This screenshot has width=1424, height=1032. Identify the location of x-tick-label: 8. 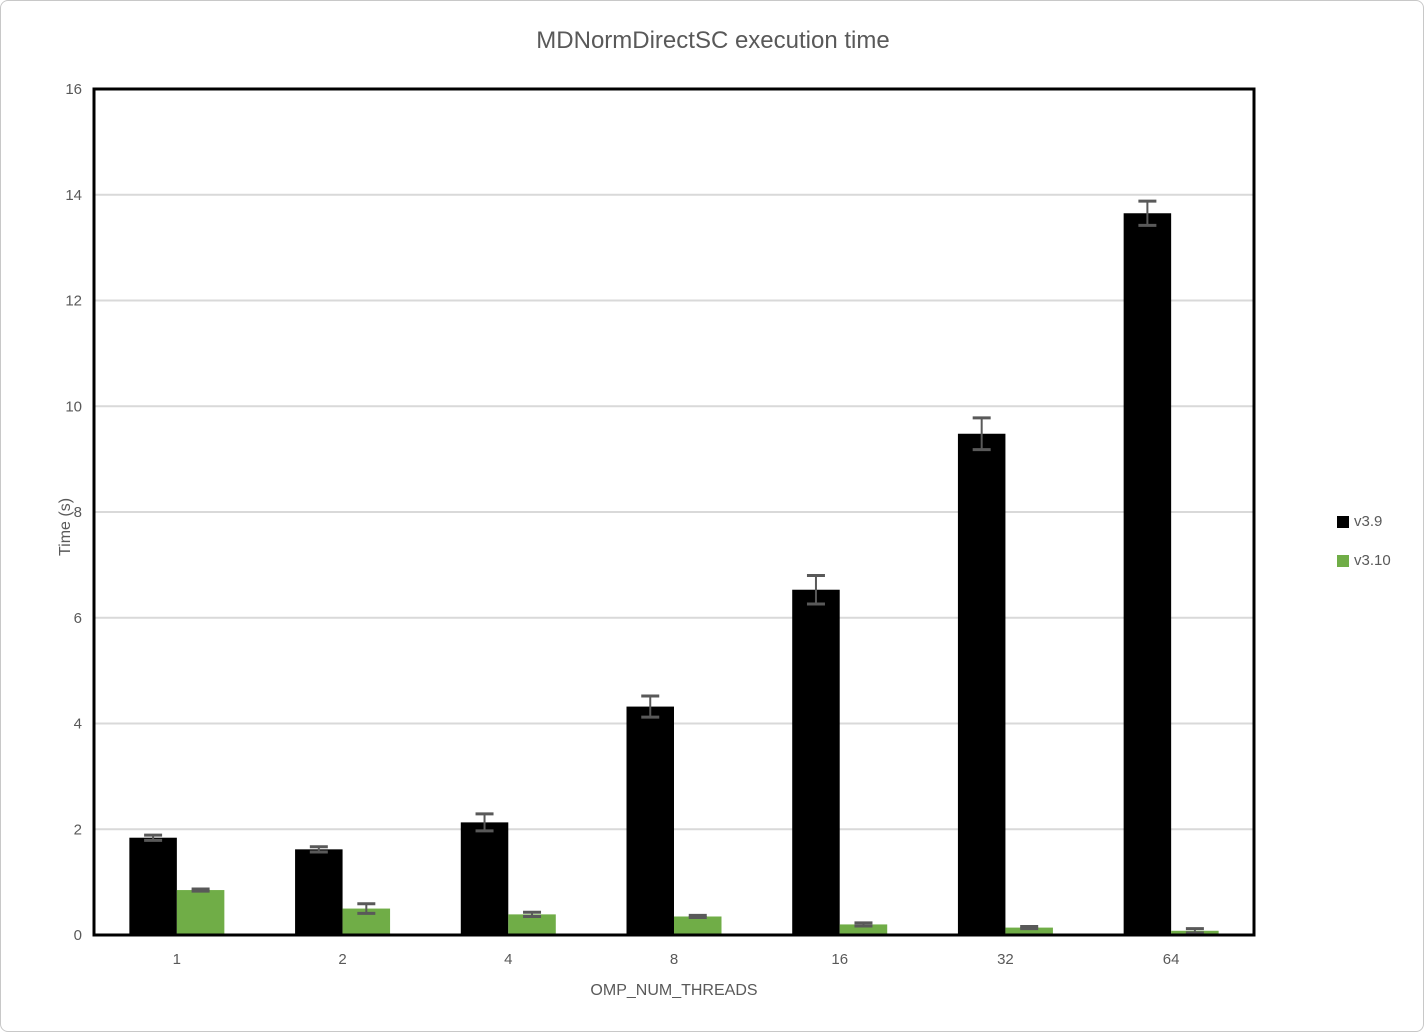
(674, 959).